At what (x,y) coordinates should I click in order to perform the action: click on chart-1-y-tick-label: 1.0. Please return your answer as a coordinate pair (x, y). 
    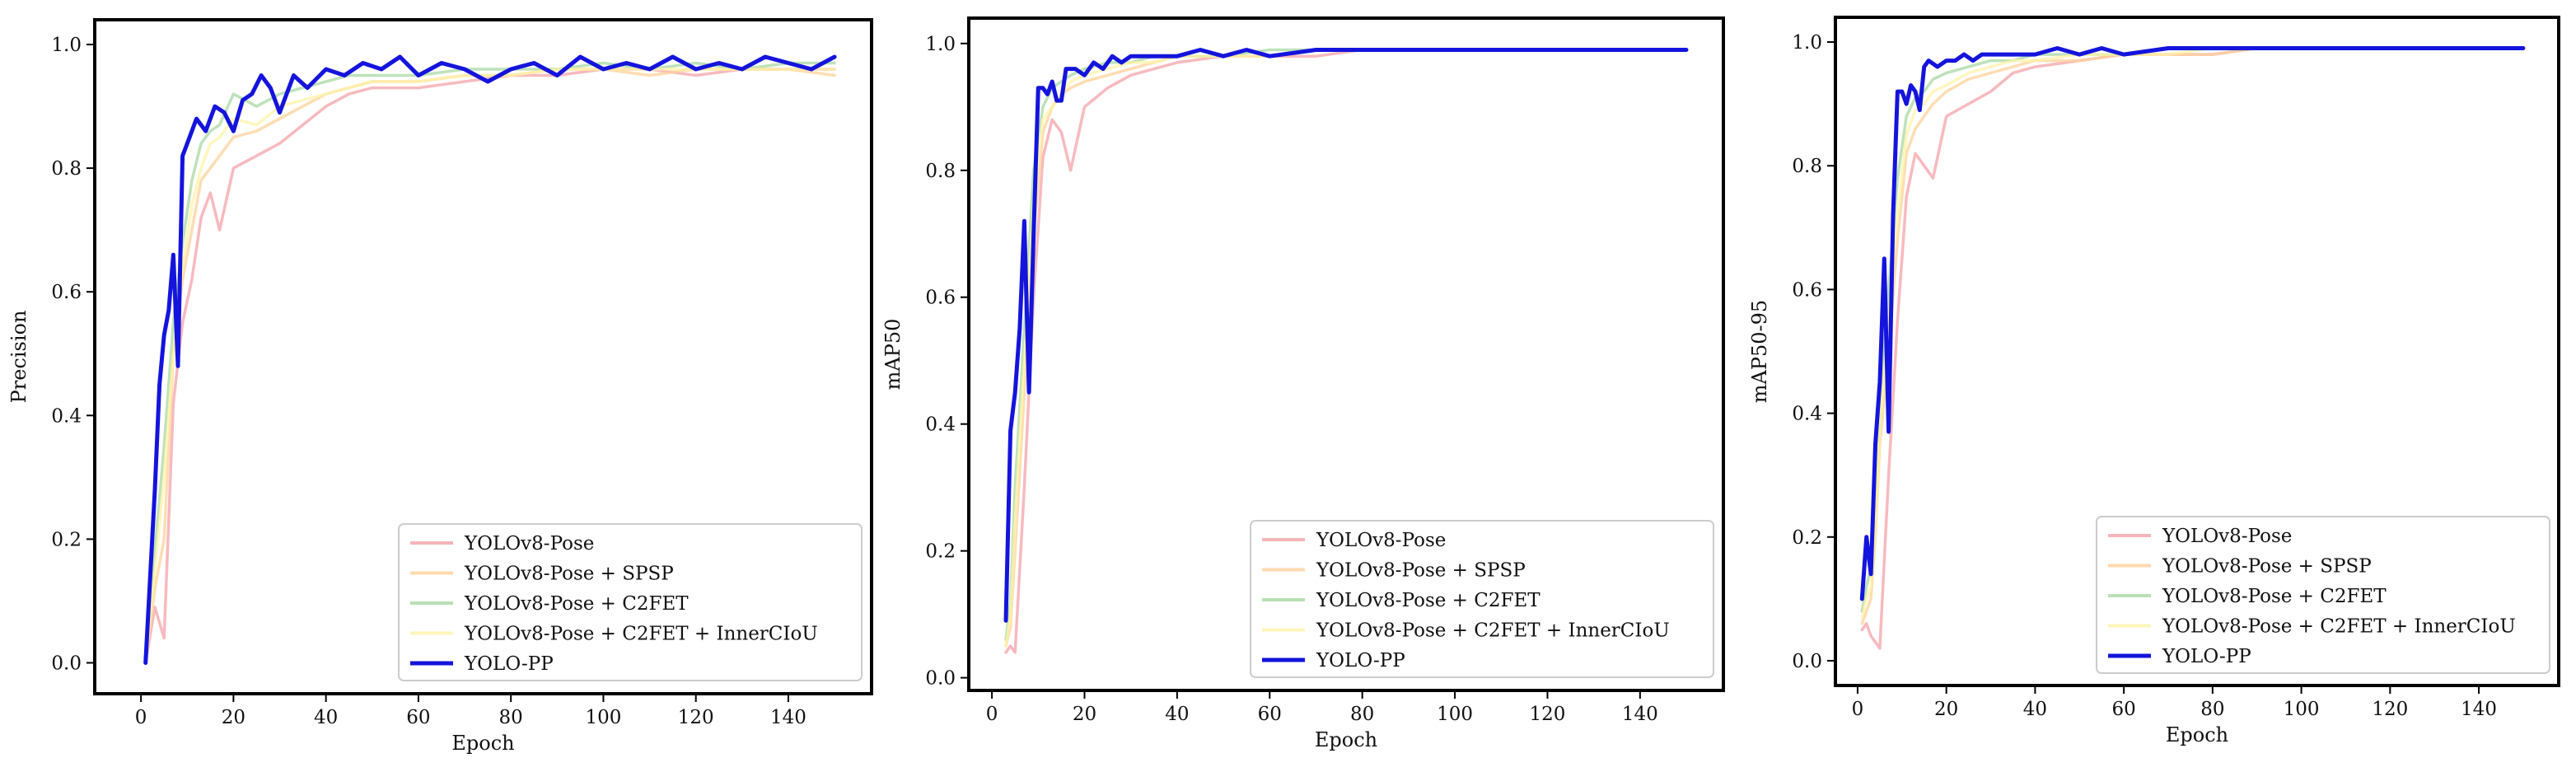
    Looking at the image, I should click on (940, 44).